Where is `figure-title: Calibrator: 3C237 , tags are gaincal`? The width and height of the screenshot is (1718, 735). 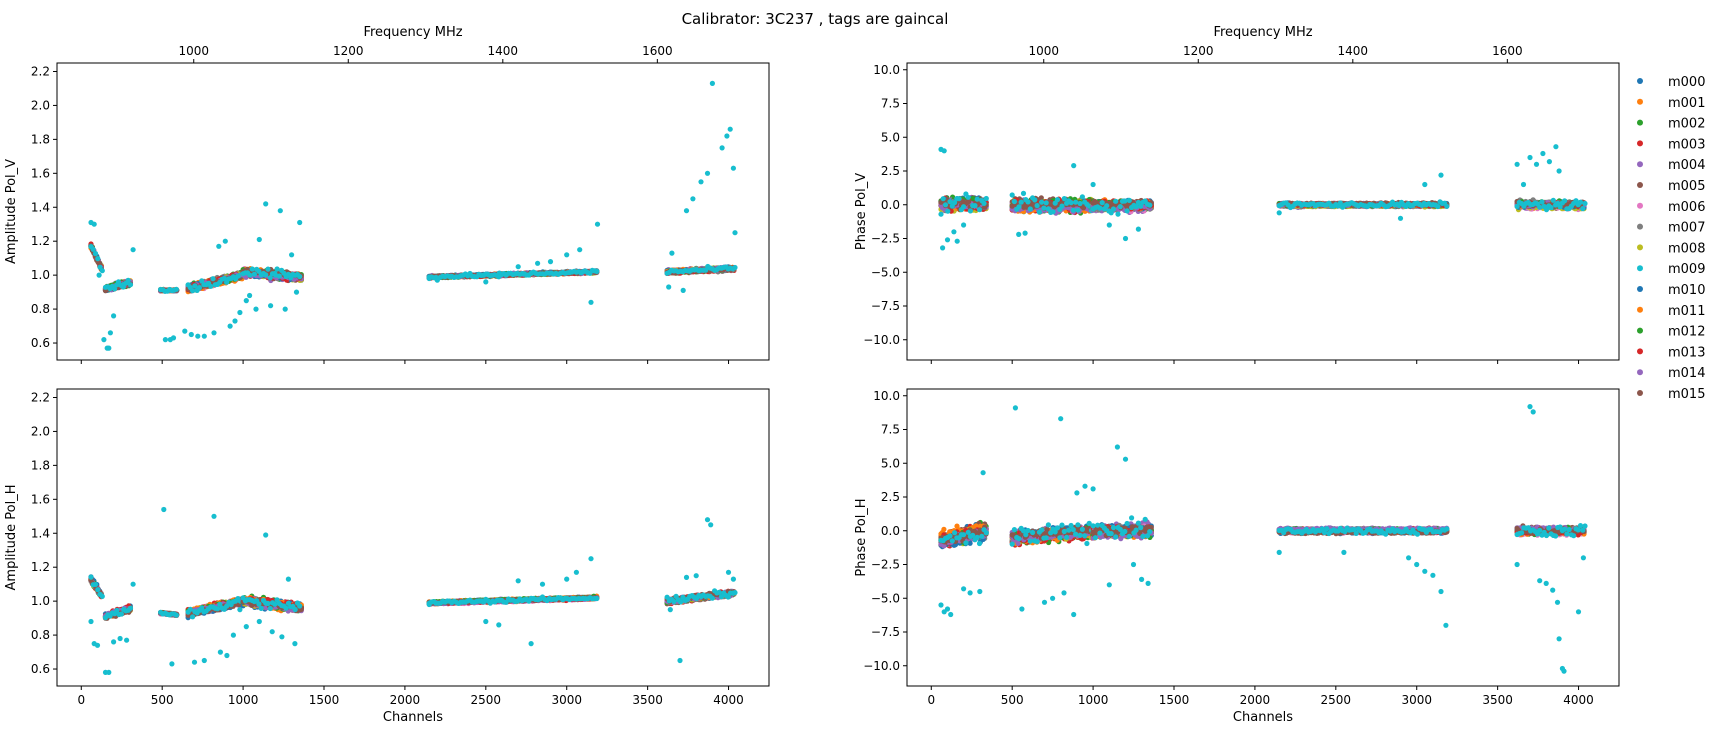
figure-title: Calibrator: 3C237 , tags are gaincal is located at coordinates (815, 19).